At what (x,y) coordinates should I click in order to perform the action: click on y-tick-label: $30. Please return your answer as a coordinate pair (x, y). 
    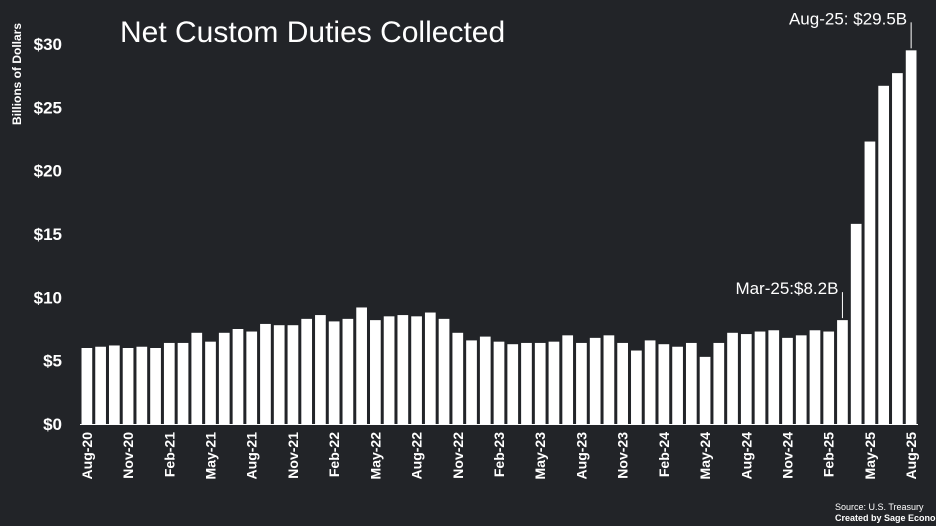
    Looking at the image, I should click on (48, 44).